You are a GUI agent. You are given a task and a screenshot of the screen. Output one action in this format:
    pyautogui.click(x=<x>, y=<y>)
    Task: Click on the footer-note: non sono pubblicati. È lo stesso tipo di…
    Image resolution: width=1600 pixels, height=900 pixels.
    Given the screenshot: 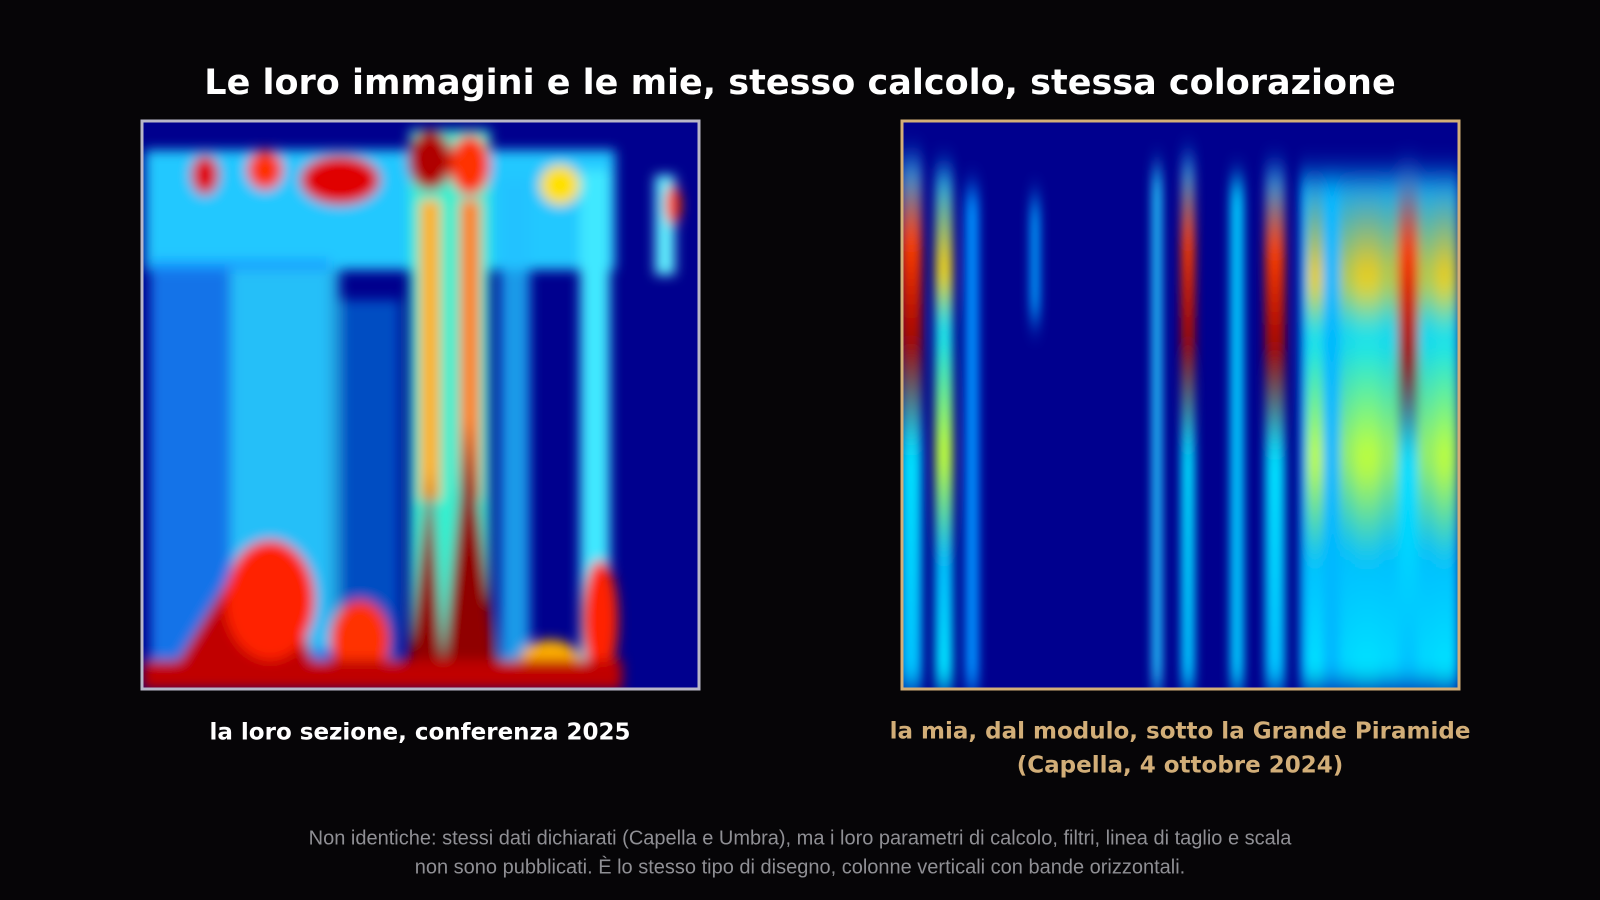 What is the action you would take?
    pyautogui.click(x=800, y=866)
    